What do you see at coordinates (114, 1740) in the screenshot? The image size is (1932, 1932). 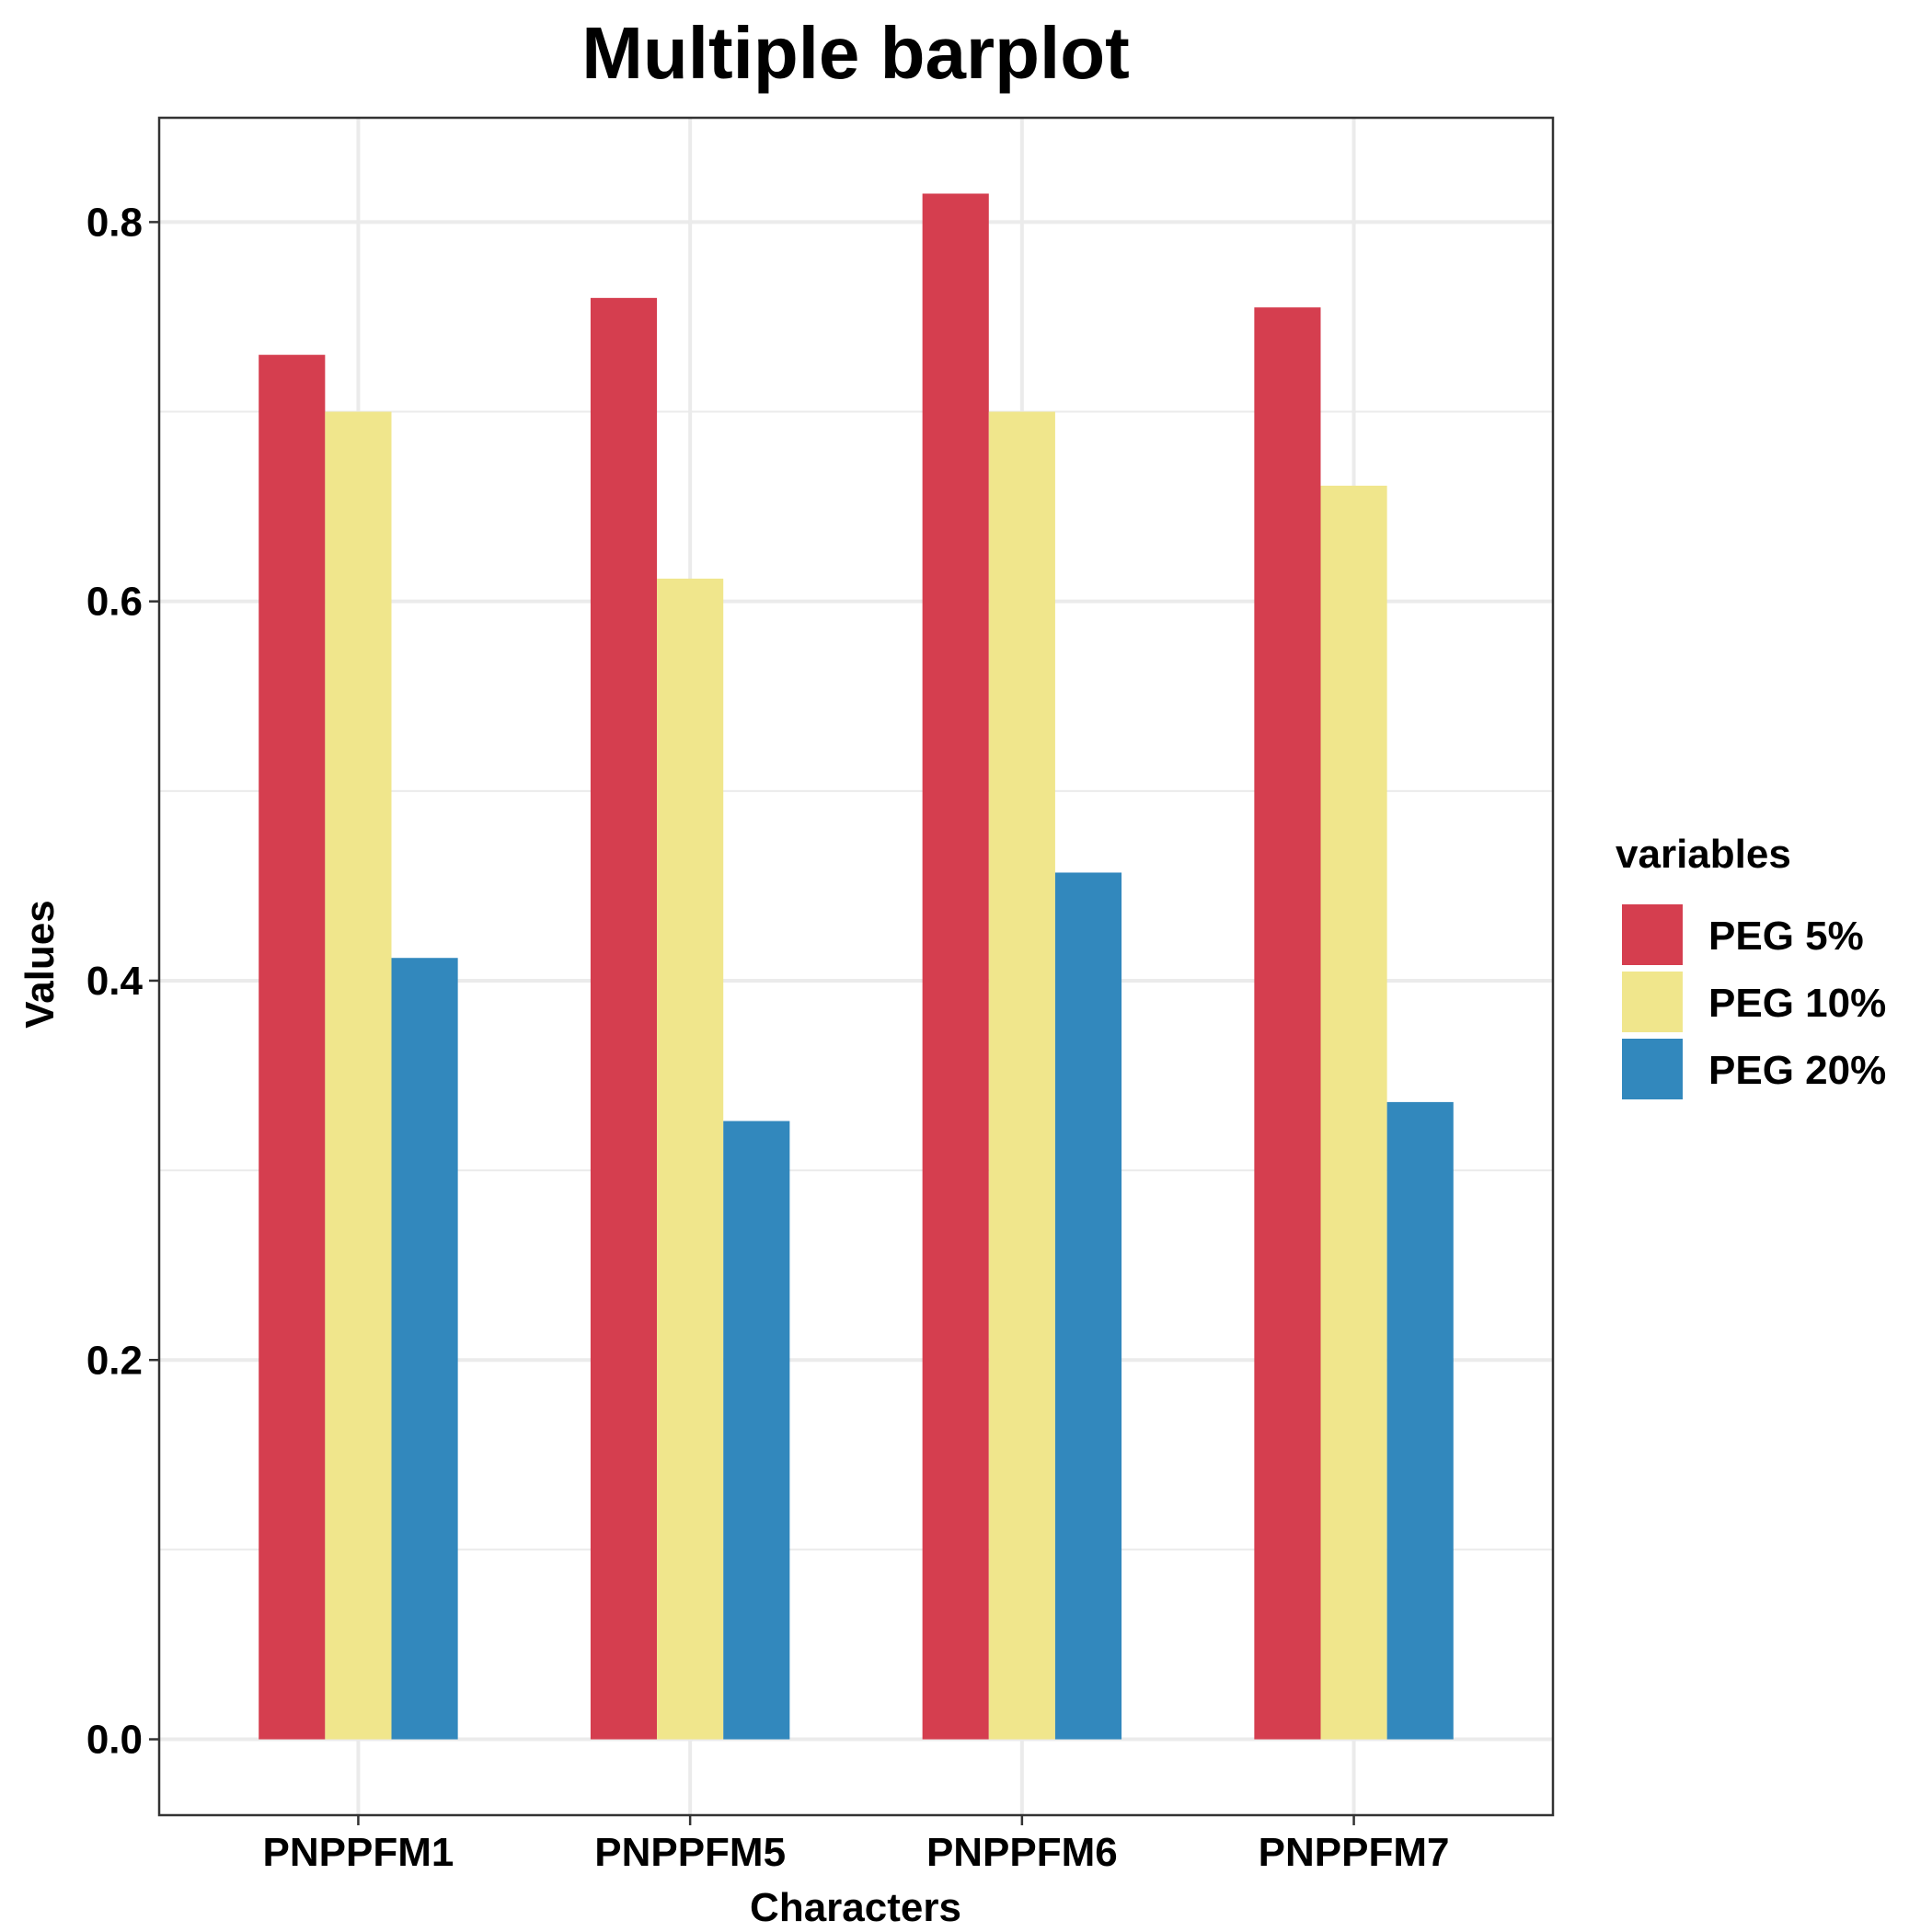 I see `y-tick-label: 0.0` at bounding box center [114, 1740].